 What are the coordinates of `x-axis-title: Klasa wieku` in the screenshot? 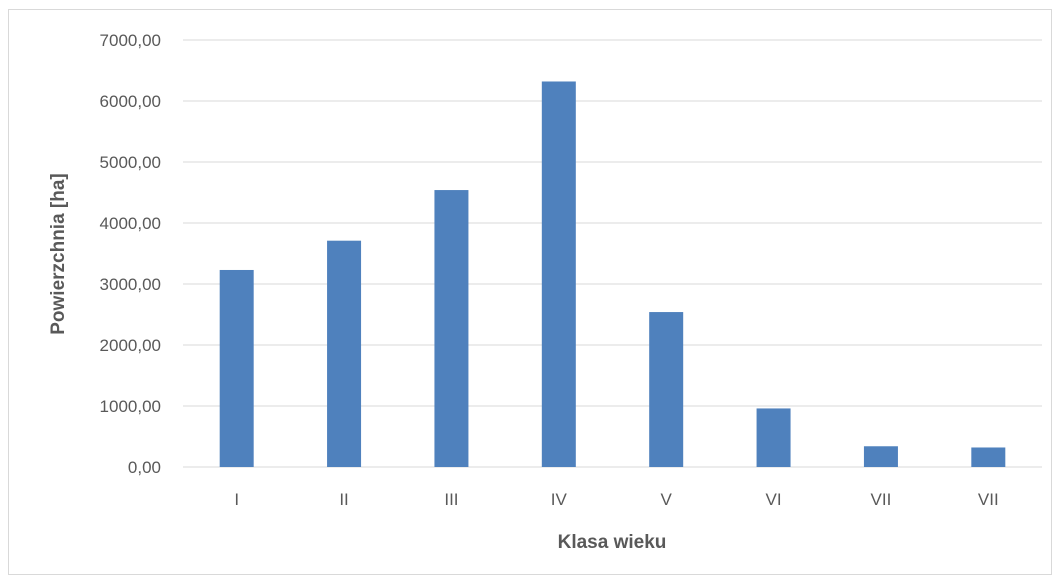 It's located at (612, 542).